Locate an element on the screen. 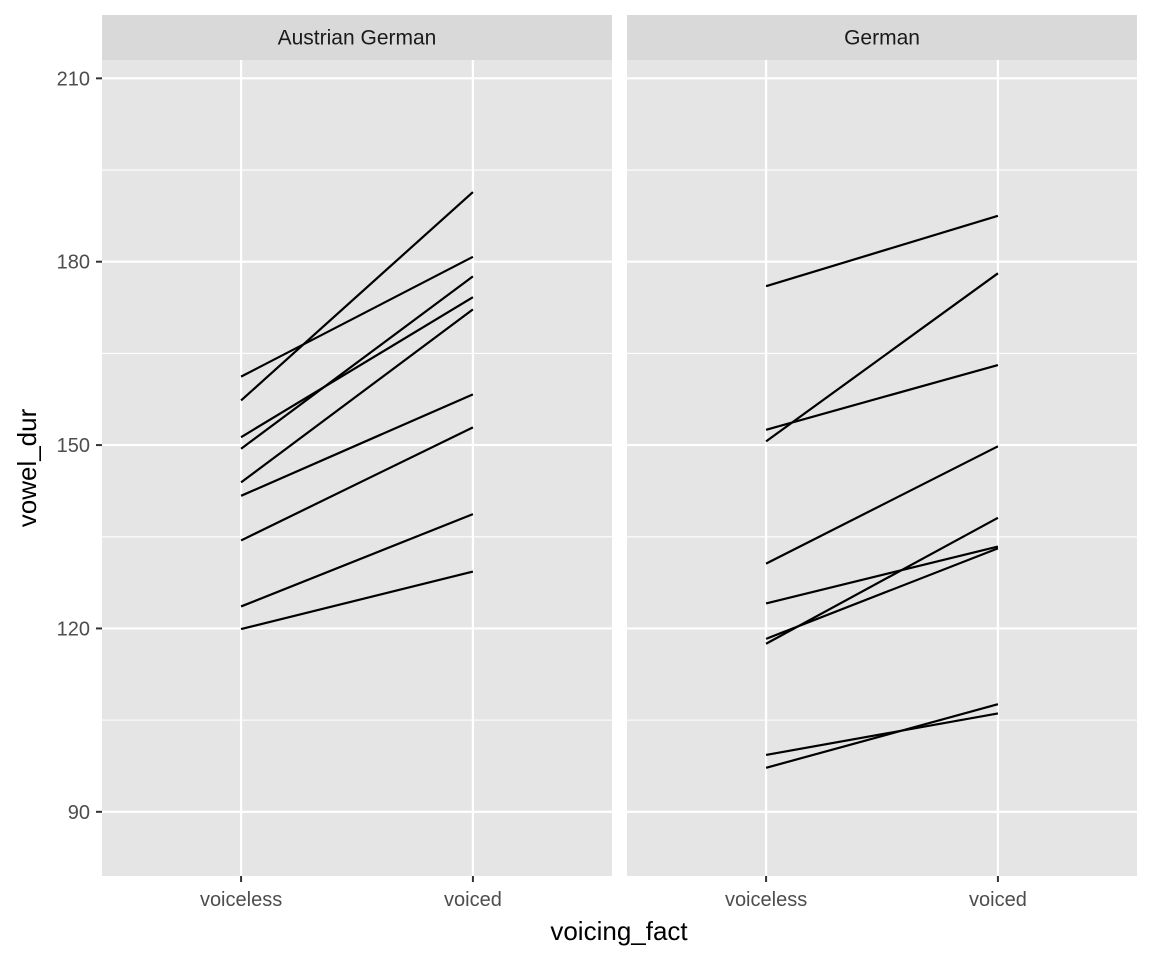  y-axis: 90 120 150 180 210 is located at coordinates (79, 446).